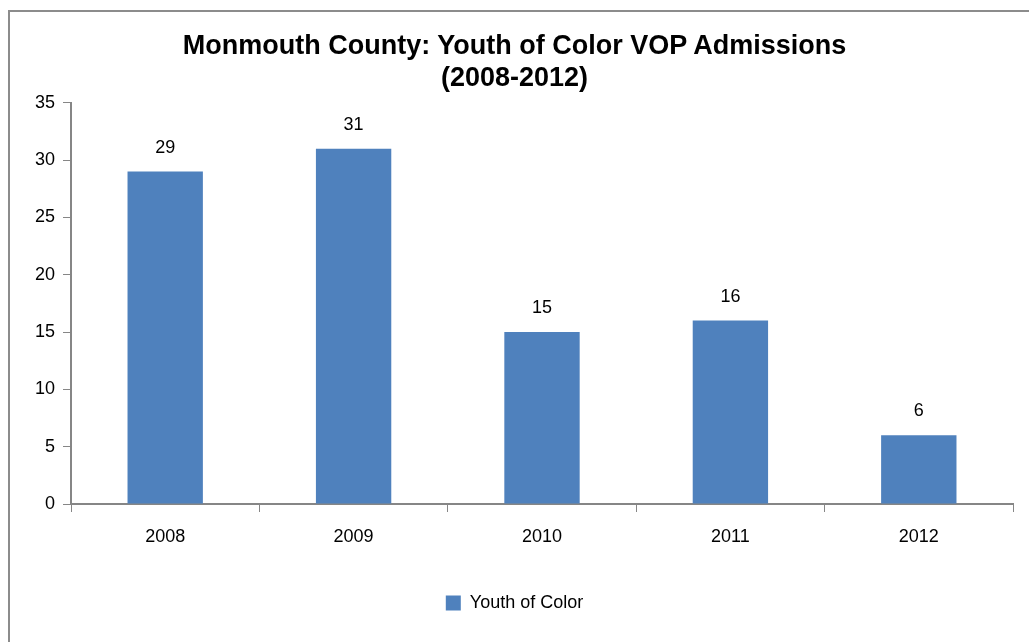 Image resolution: width=1029 pixels, height=642 pixels. Describe the element at coordinates (918, 410) in the screenshot. I see `data-label: 6` at that location.